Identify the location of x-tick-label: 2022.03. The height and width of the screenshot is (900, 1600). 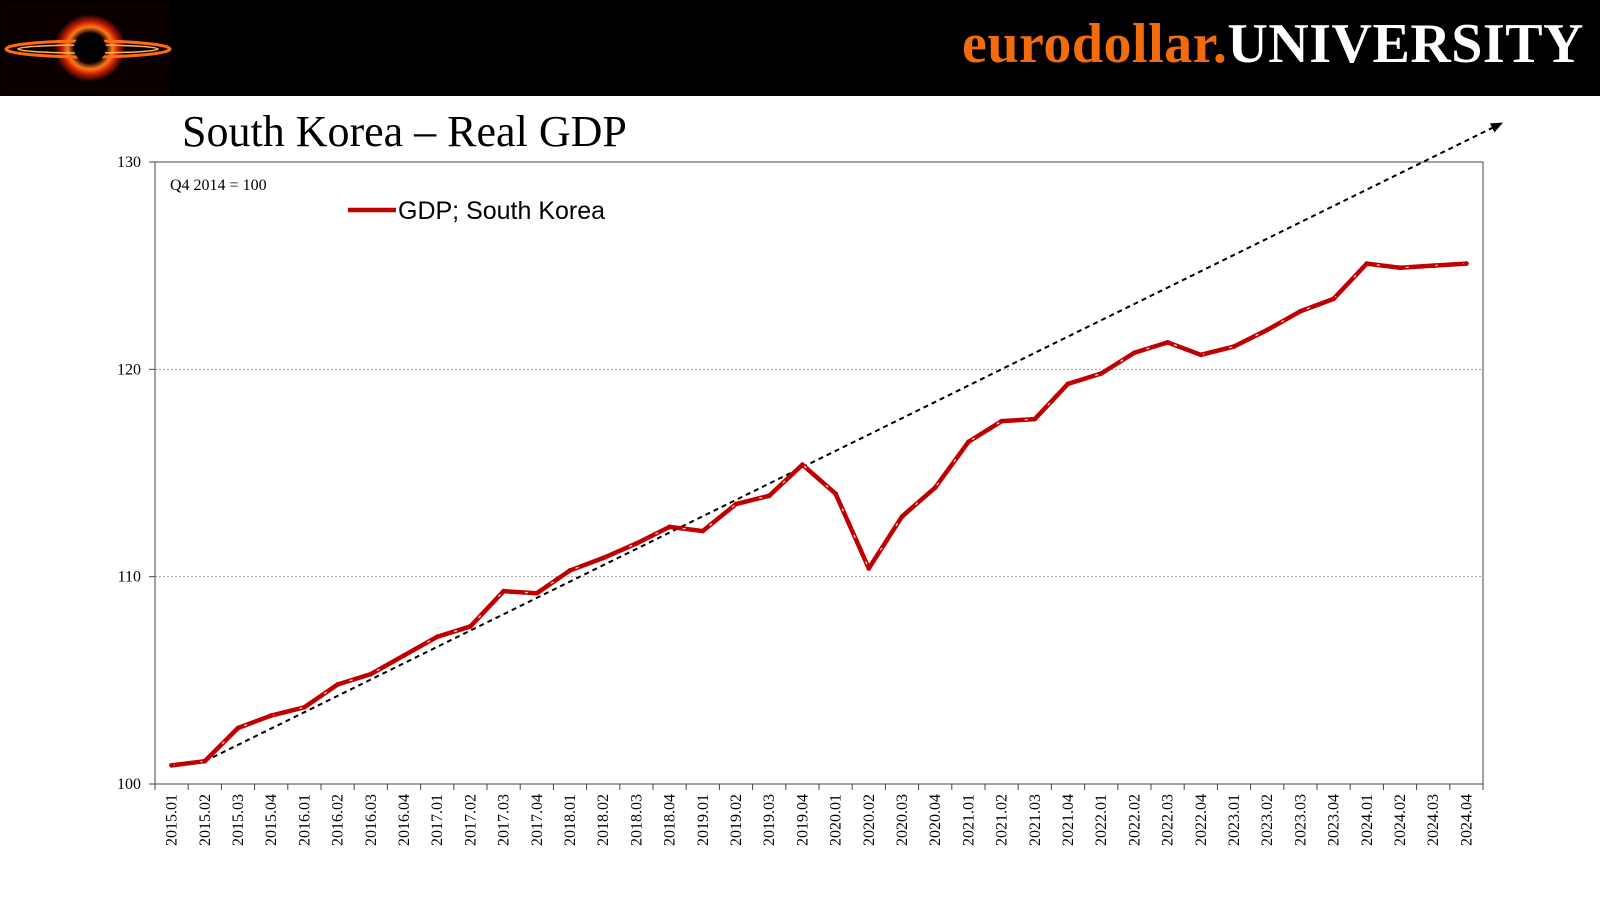
(1168, 820).